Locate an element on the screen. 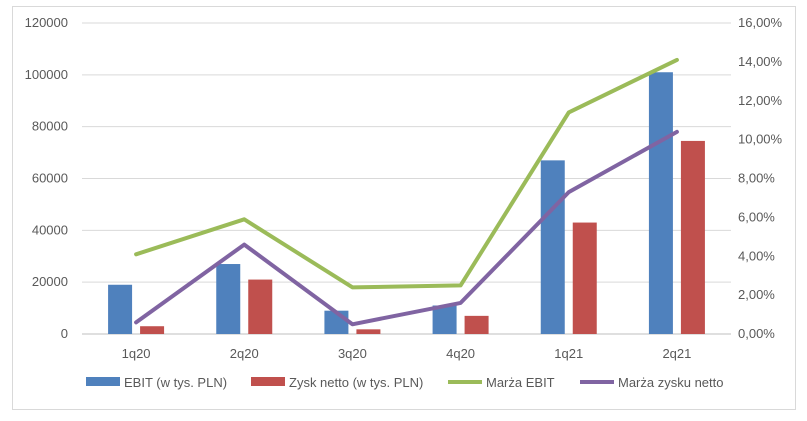  x-axis-tick-label: 1q21 is located at coordinates (568, 353).